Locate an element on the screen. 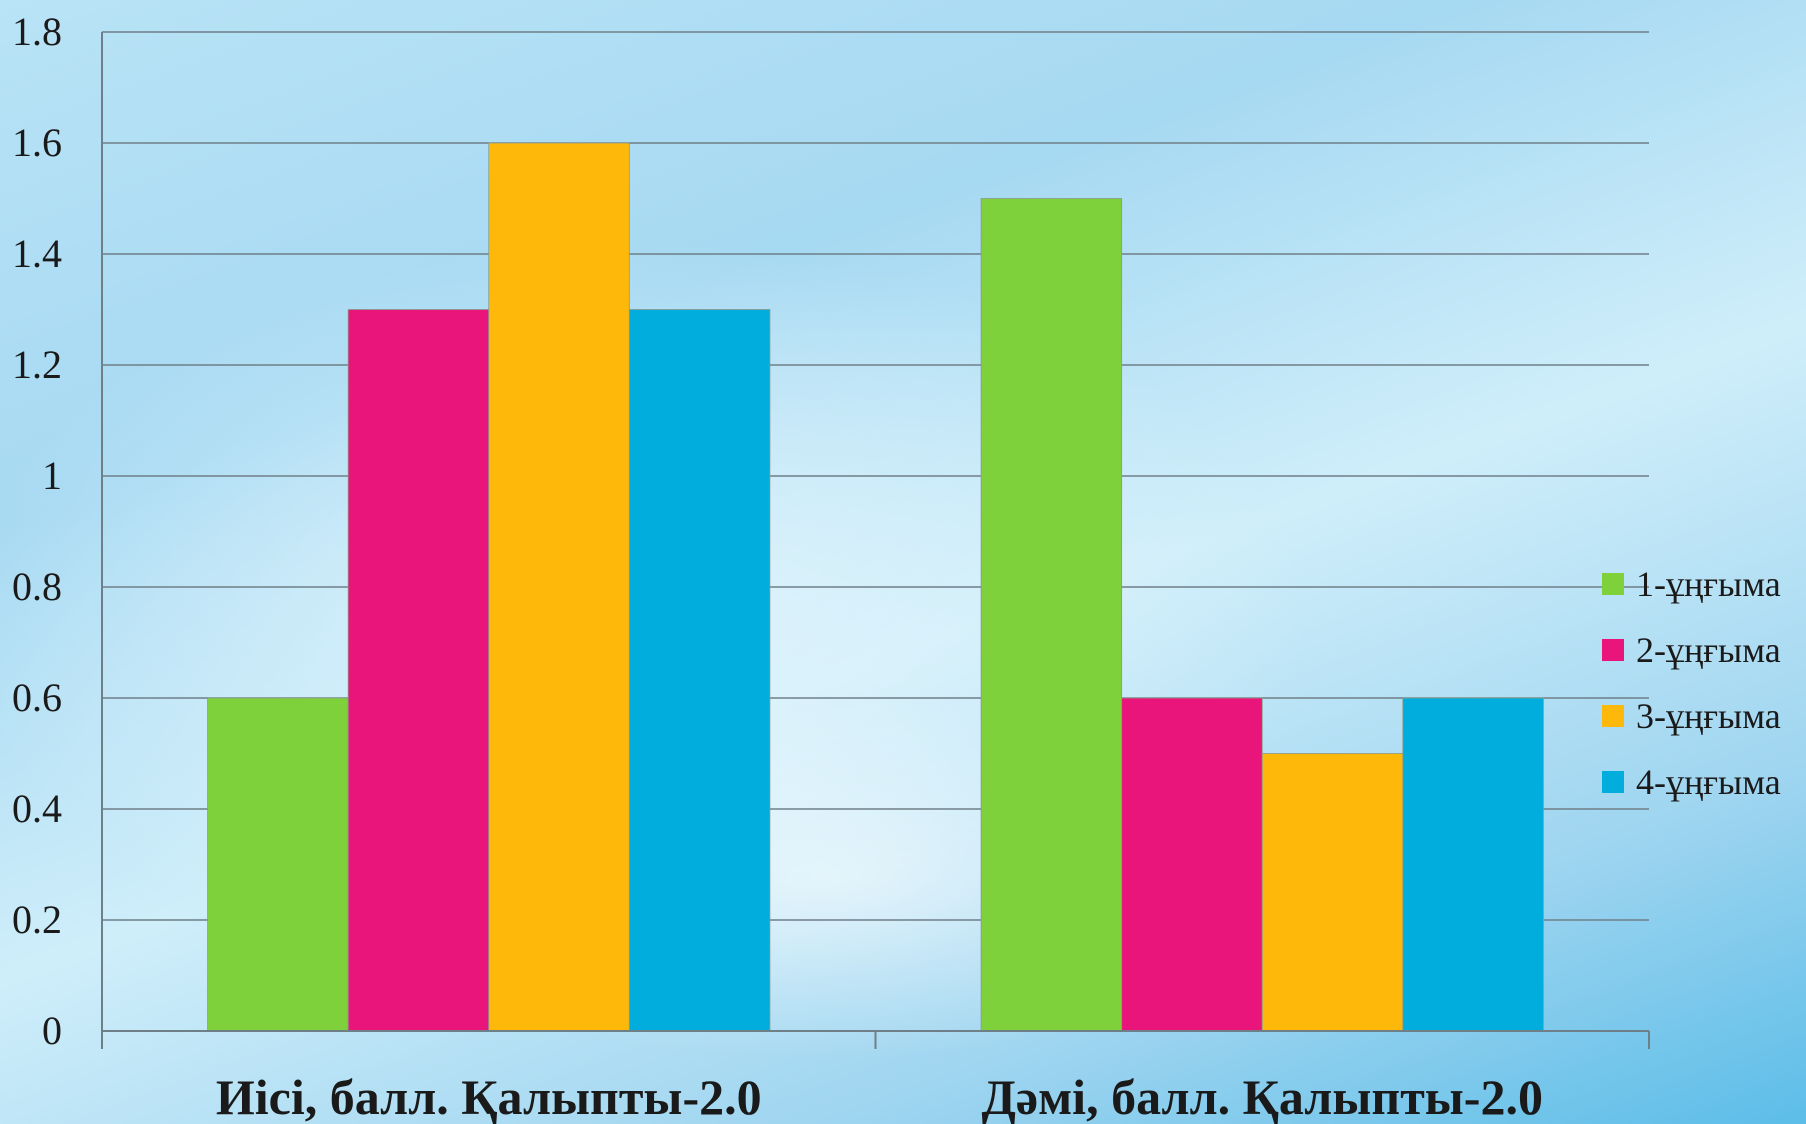 This screenshot has height=1124, width=1806. legend-label: 1-ұңғыма is located at coordinates (1708, 584).